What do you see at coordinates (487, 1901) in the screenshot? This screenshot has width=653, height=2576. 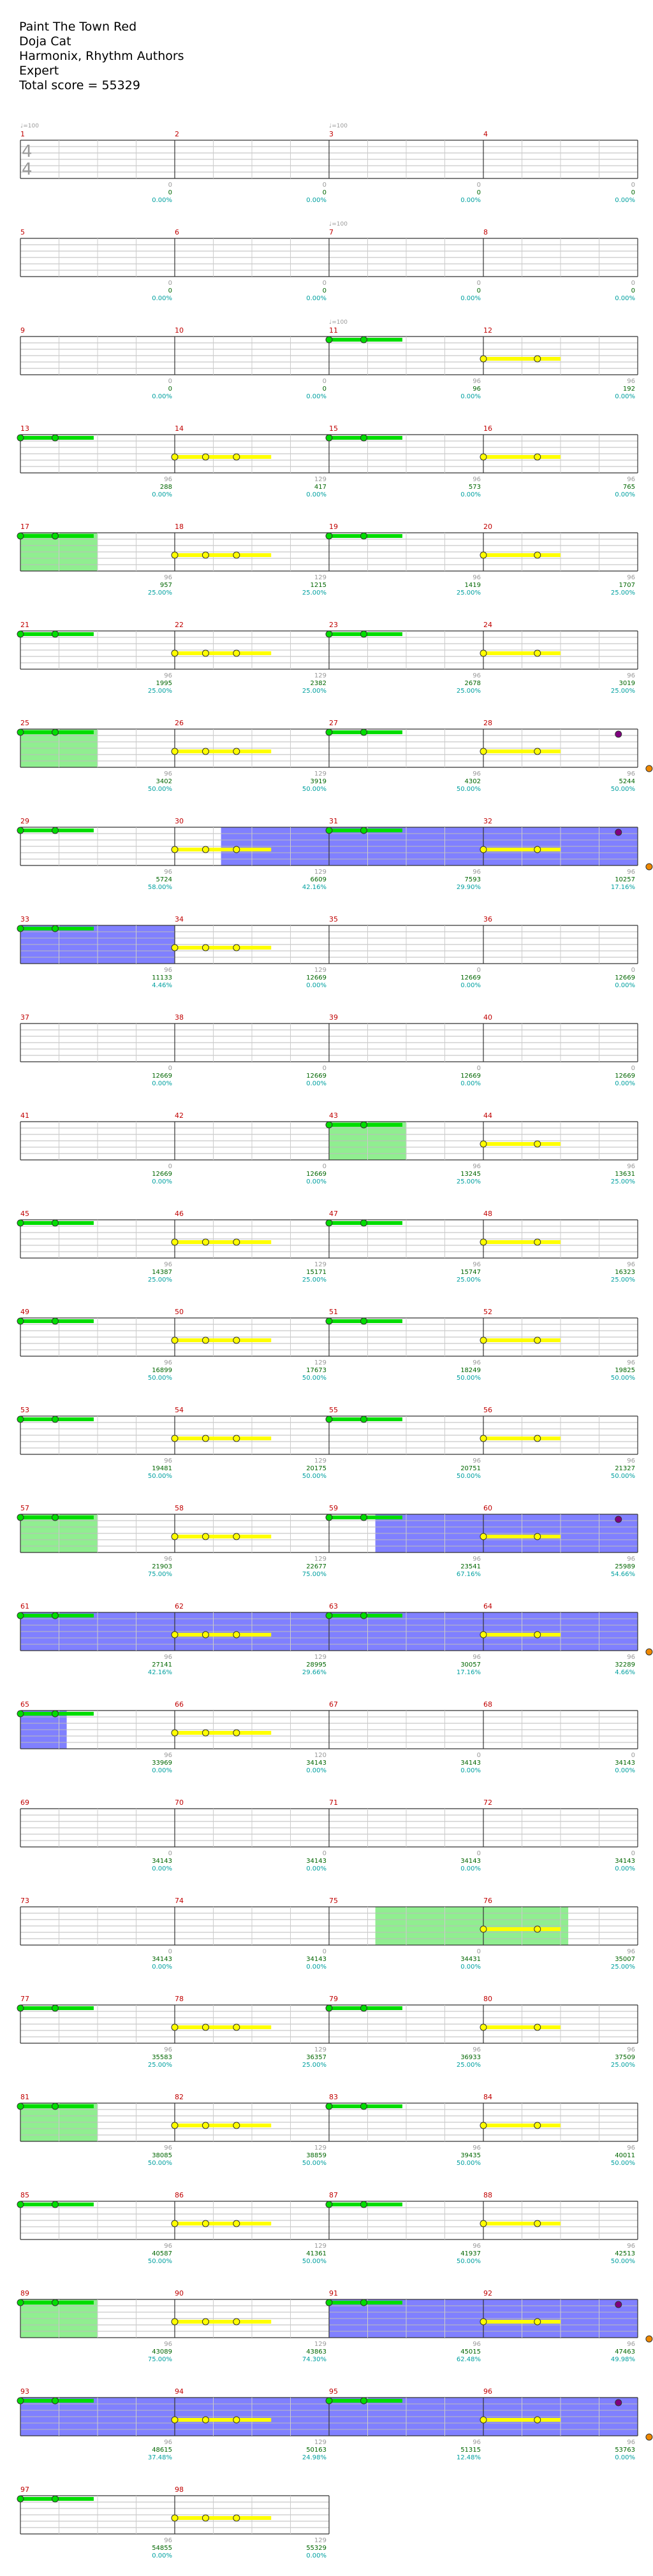 I see `measure-number: 76` at bounding box center [487, 1901].